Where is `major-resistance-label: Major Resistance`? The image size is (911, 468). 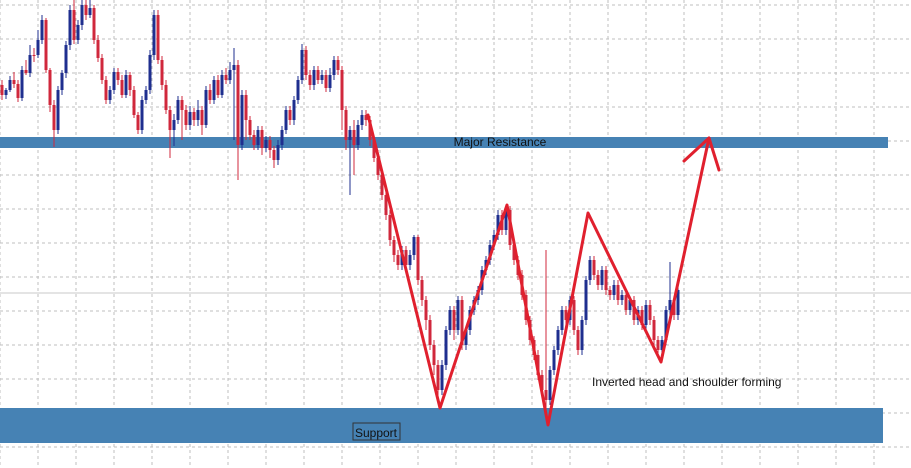 major-resistance-label: Major Resistance is located at coordinates (500, 142).